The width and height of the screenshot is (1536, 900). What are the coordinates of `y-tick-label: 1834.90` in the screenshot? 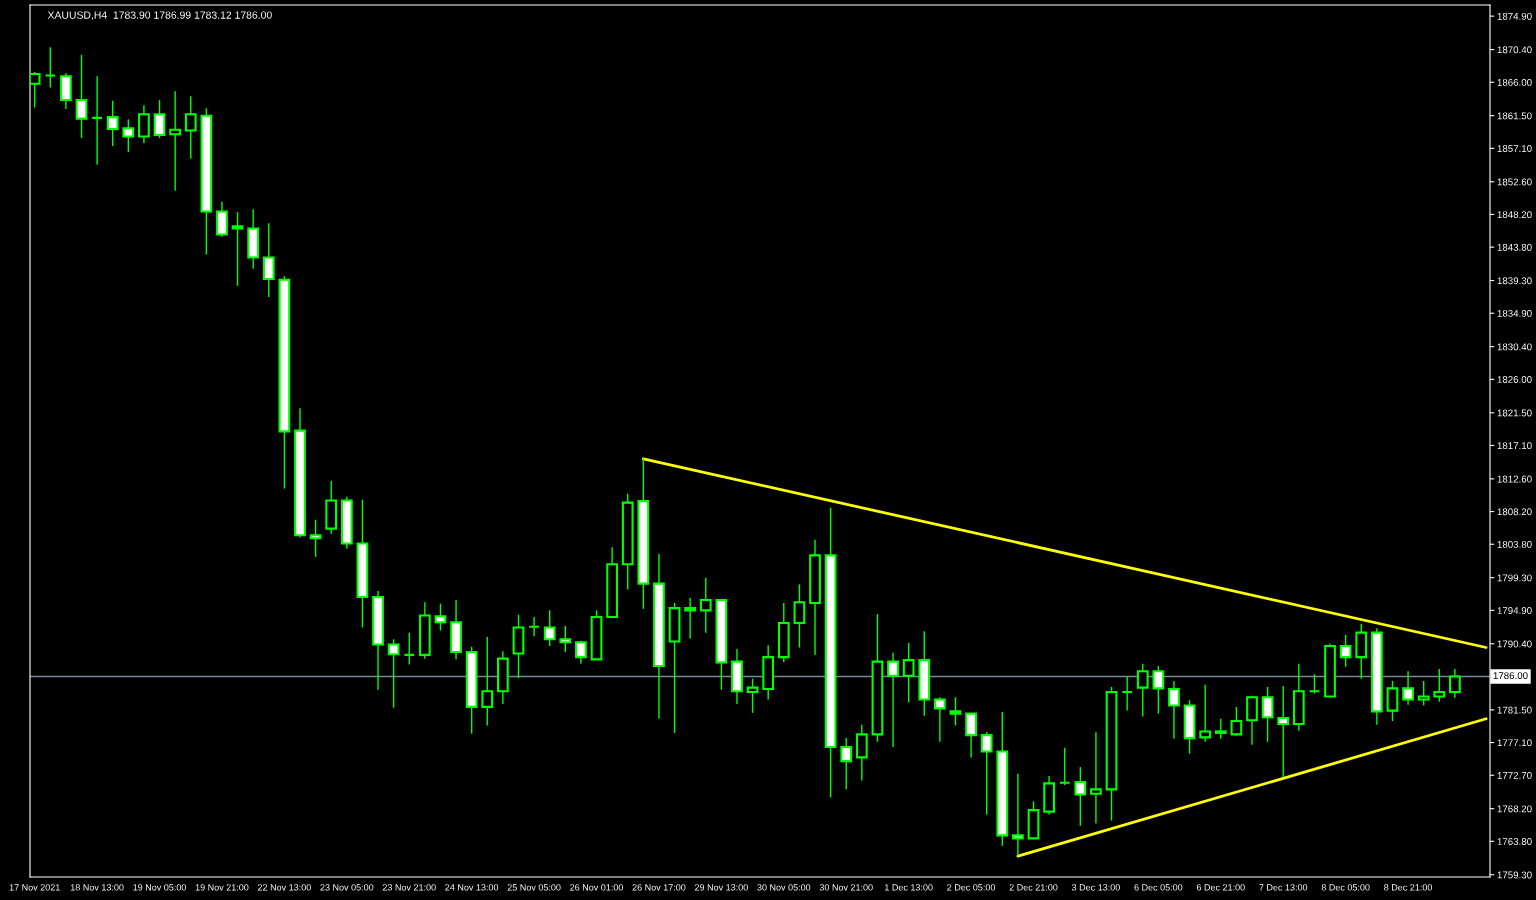 It's located at (1514, 313).